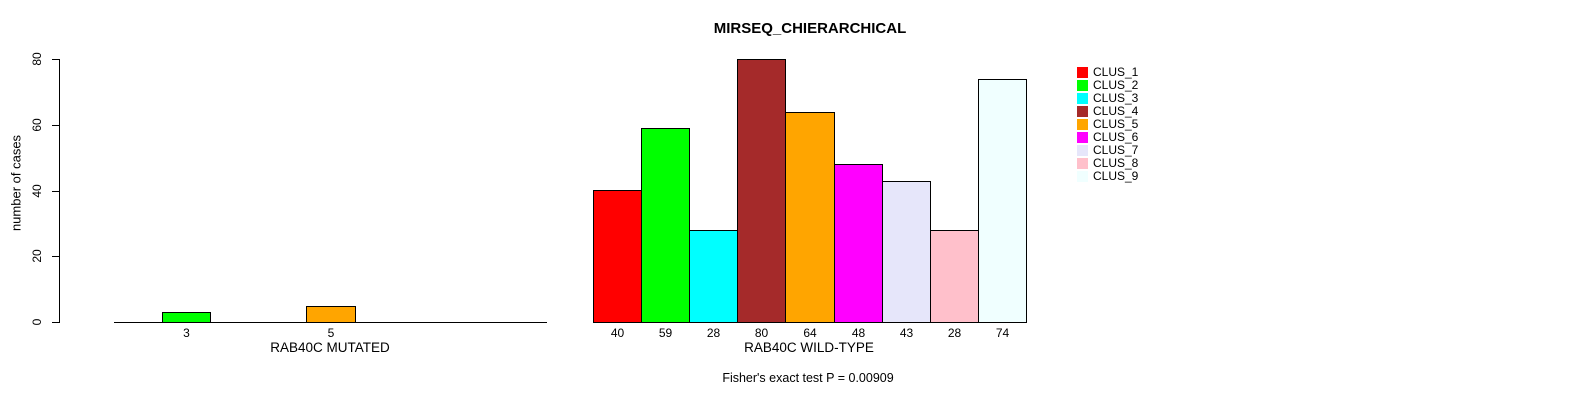 This screenshot has height=400, width=1590. I want to click on legend-label: CLUS_6, so click(1116, 137).